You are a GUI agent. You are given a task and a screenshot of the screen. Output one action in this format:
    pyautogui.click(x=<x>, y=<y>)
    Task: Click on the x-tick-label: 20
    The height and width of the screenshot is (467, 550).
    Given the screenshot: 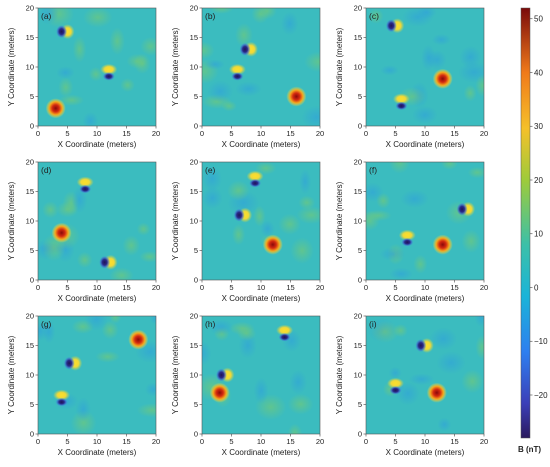 What is the action you would take?
    pyautogui.click(x=156, y=287)
    